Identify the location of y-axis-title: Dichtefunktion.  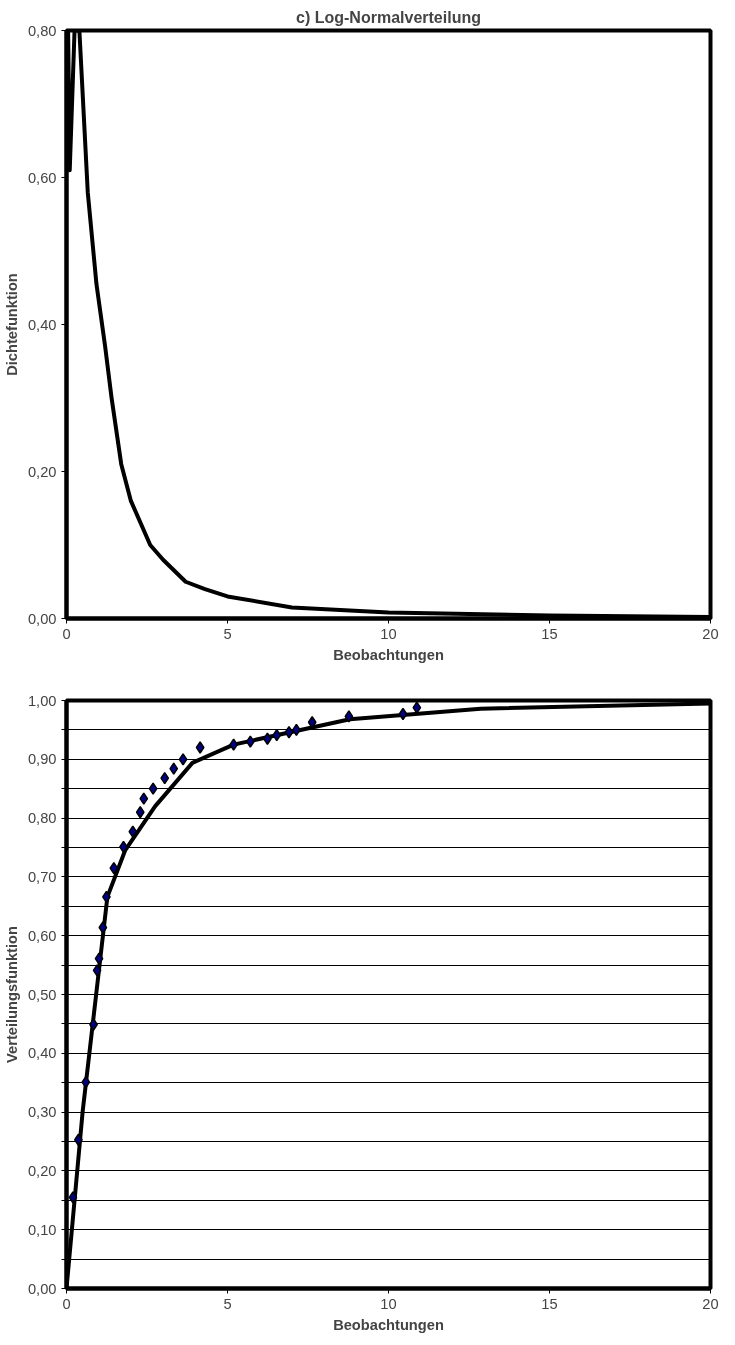
(11, 324).